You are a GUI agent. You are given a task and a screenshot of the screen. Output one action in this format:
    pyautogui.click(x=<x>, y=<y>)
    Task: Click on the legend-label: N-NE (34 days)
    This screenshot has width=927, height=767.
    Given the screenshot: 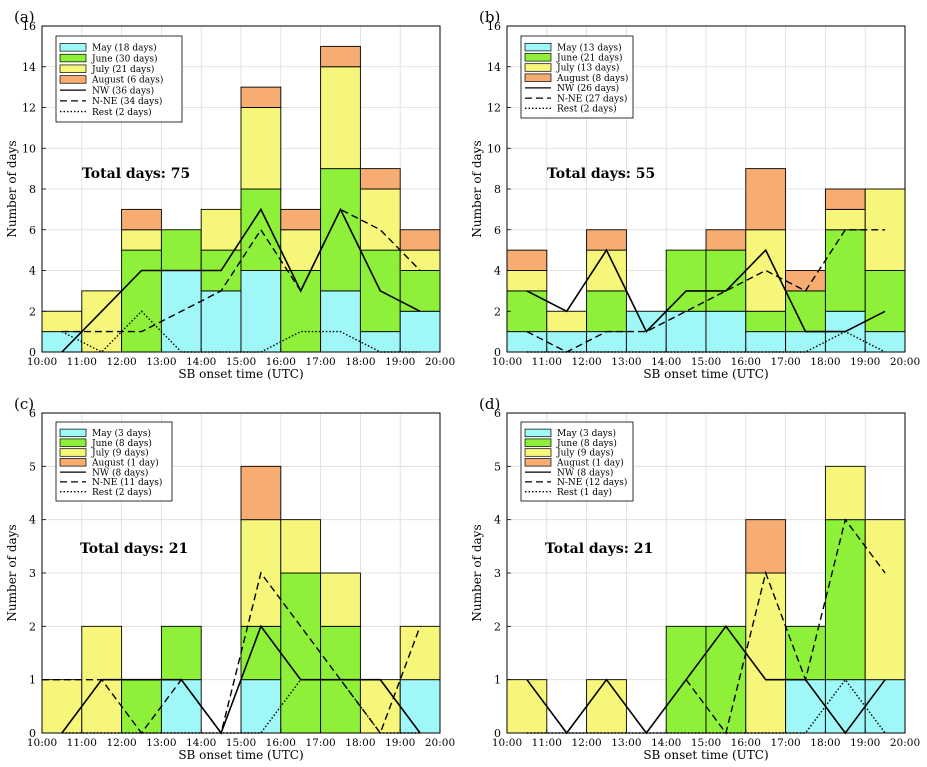 What is the action you would take?
    pyautogui.click(x=127, y=101)
    